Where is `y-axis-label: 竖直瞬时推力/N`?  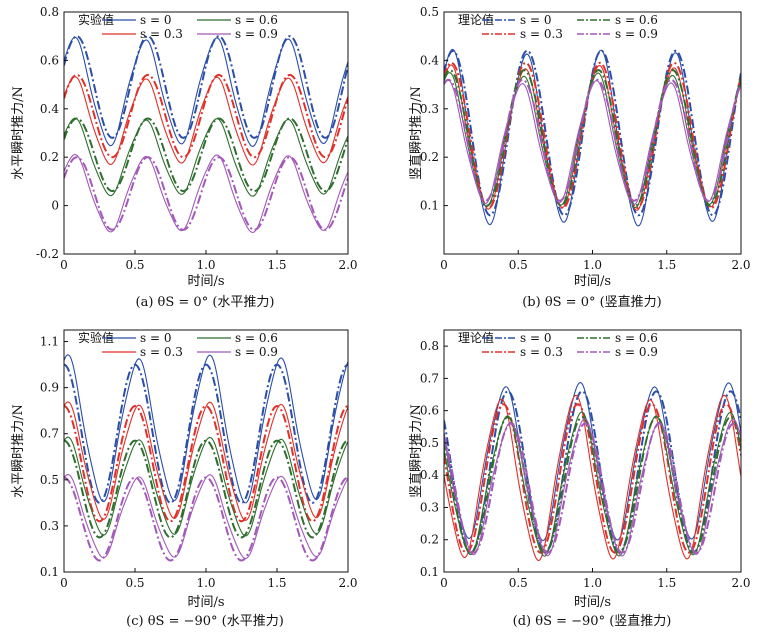 y-axis-label: 竖直瞬时推力/N is located at coordinates (416, 133).